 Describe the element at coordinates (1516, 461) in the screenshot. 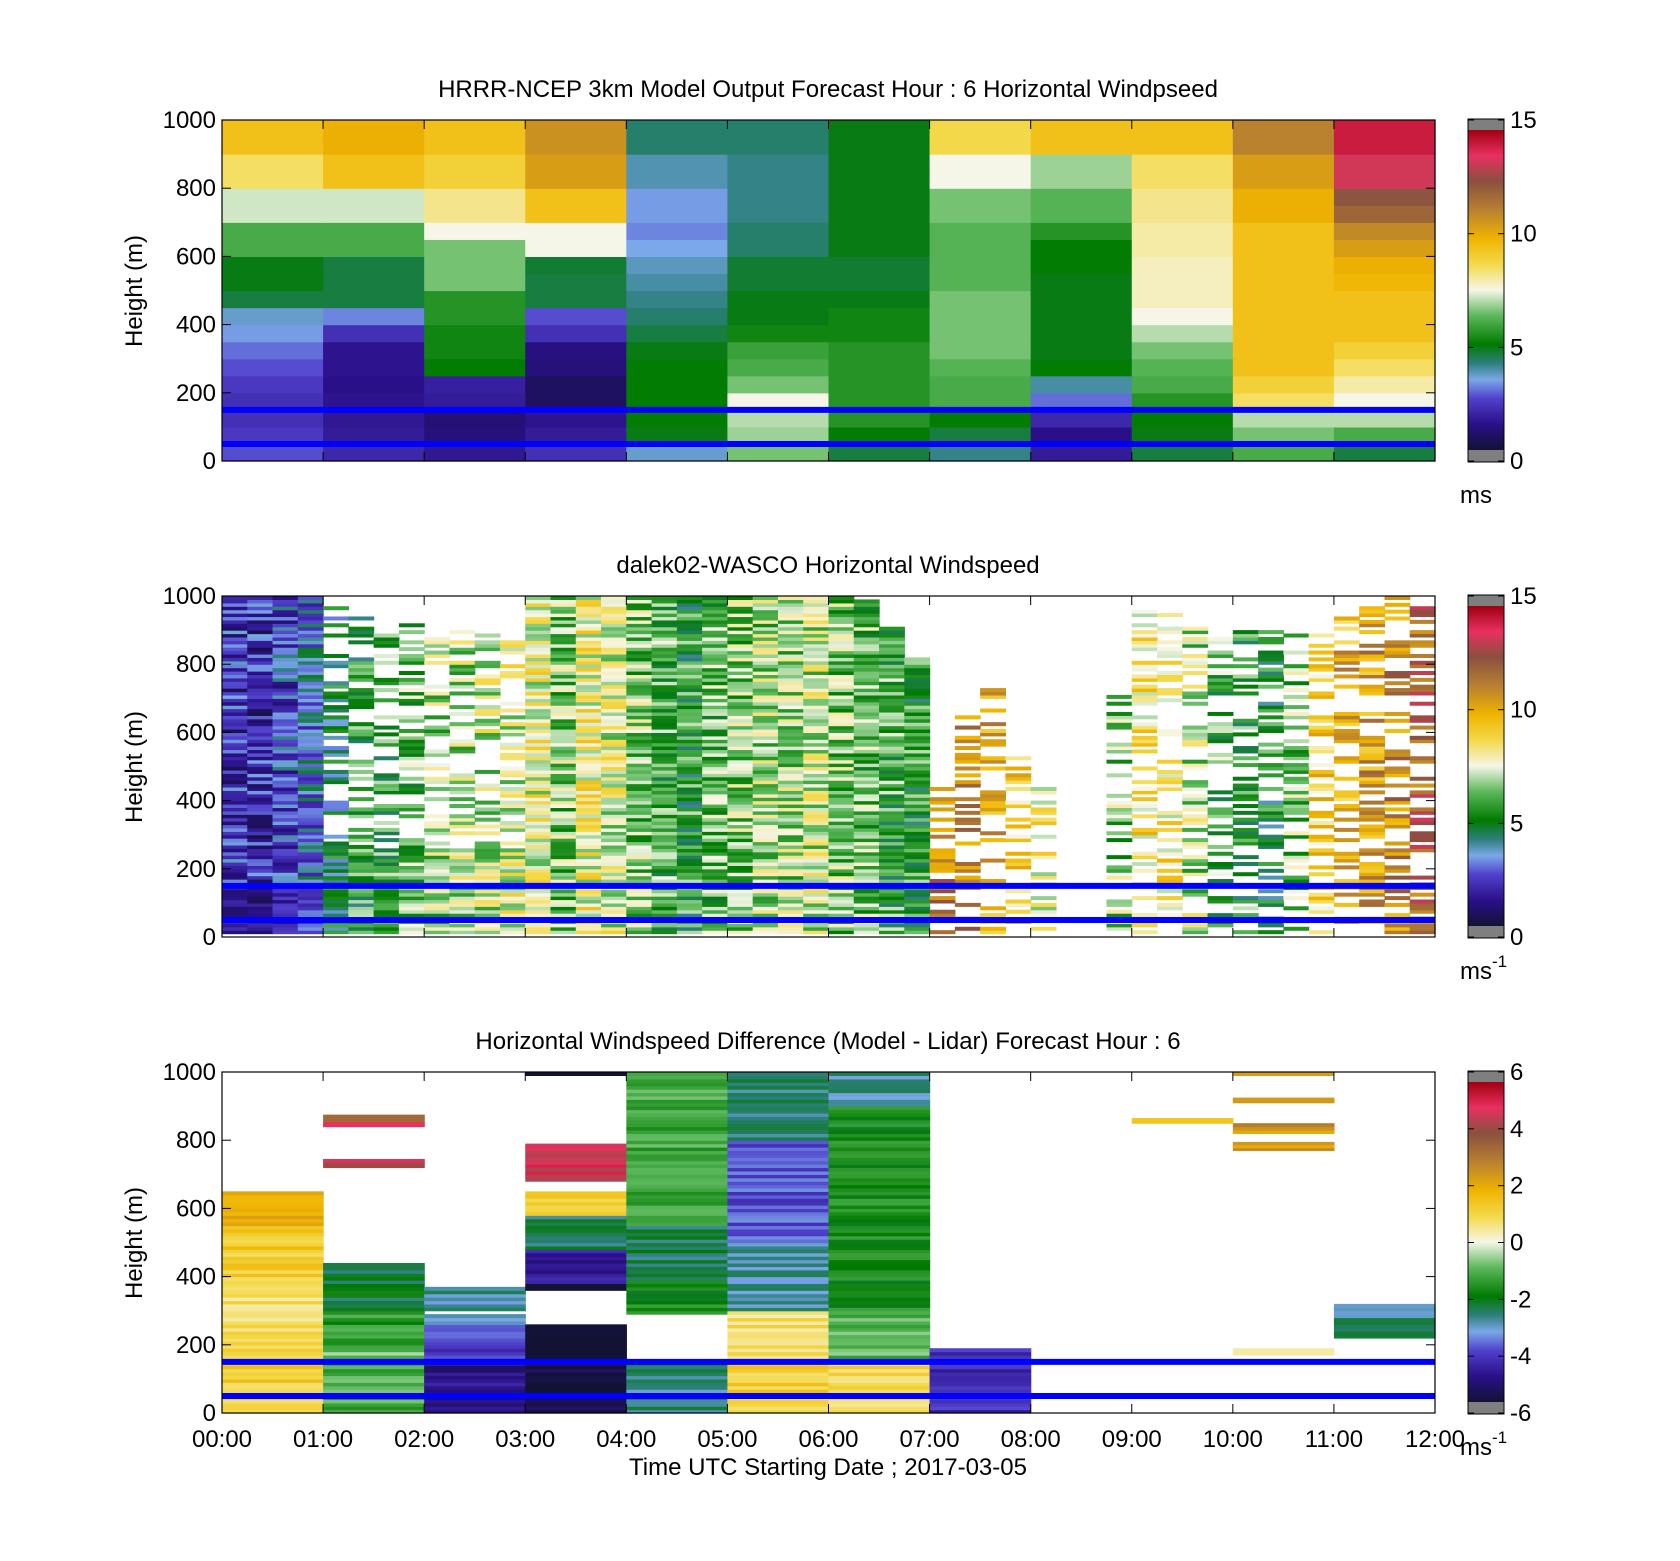

I see `colorbar-tick-label: 0` at that location.